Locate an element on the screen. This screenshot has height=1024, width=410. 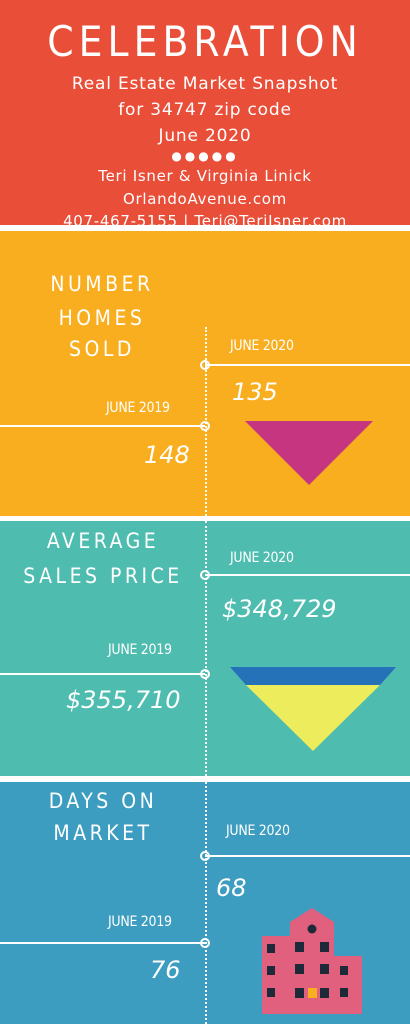
sales-price-prior-node is located at coordinates (205, 674).